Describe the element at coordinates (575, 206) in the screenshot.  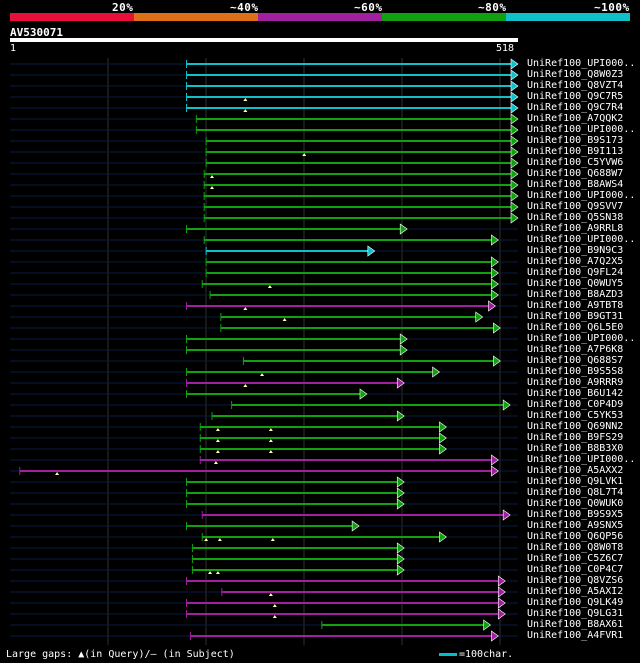
I see `hit-label: UniRef100_Q9SVV7` at that location.